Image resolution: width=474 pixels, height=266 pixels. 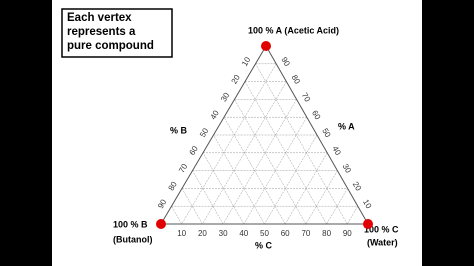 What do you see at coordinates (101, 32) in the screenshot?
I see `note-line: represents a` at bounding box center [101, 32].